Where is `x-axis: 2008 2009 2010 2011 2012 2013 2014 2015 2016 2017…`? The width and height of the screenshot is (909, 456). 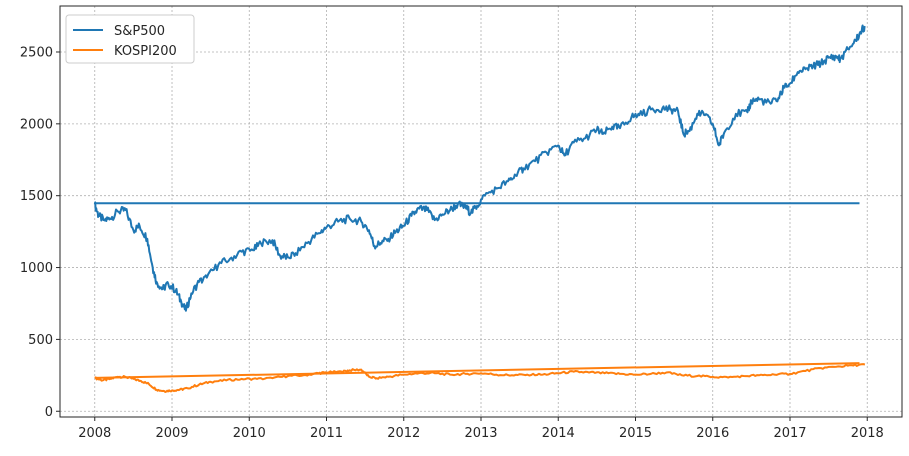
x-axis: 2008 2009 2010 2011 2012 2013 2014 2015 2016 2017… is located at coordinates (481, 429).